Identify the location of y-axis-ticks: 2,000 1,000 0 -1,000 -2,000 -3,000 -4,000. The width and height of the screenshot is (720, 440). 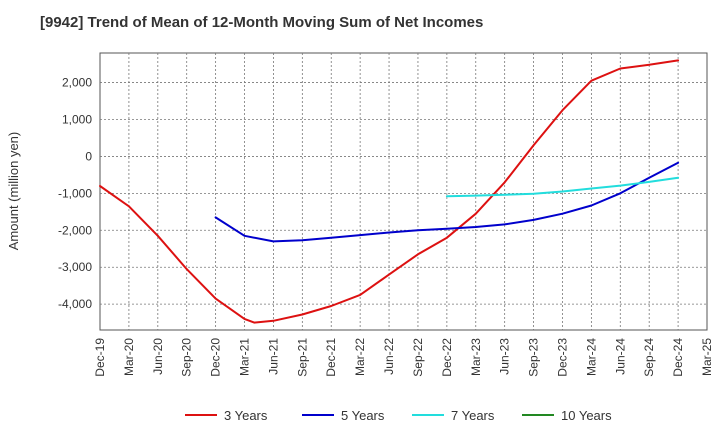
(75, 194).